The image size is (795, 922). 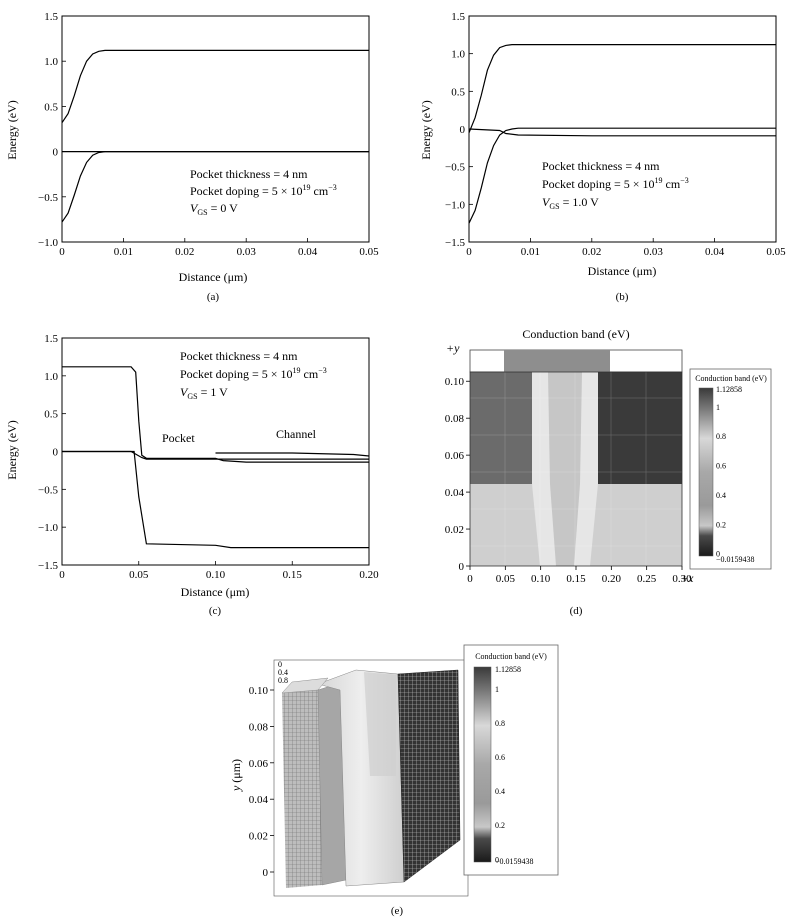 I want to click on panel-b-annotation-vgs: VGS = 1.0 V, so click(x=570, y=203).